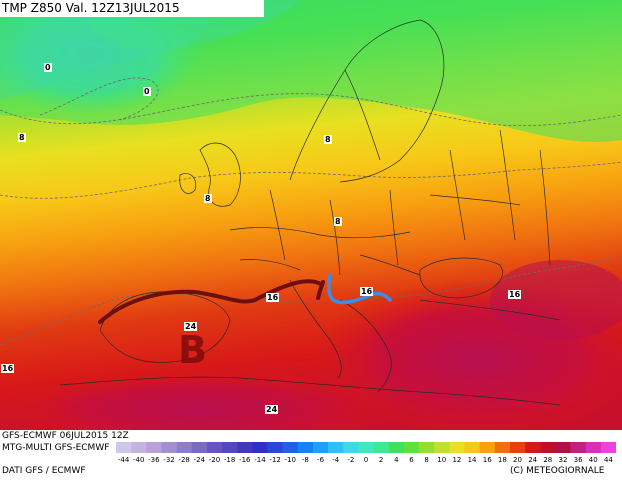 This screenshot has width=622, height=480. Describe the element at coordinates (154, 460) in the screenshot. I see `color-scale-label: -36` at that location.